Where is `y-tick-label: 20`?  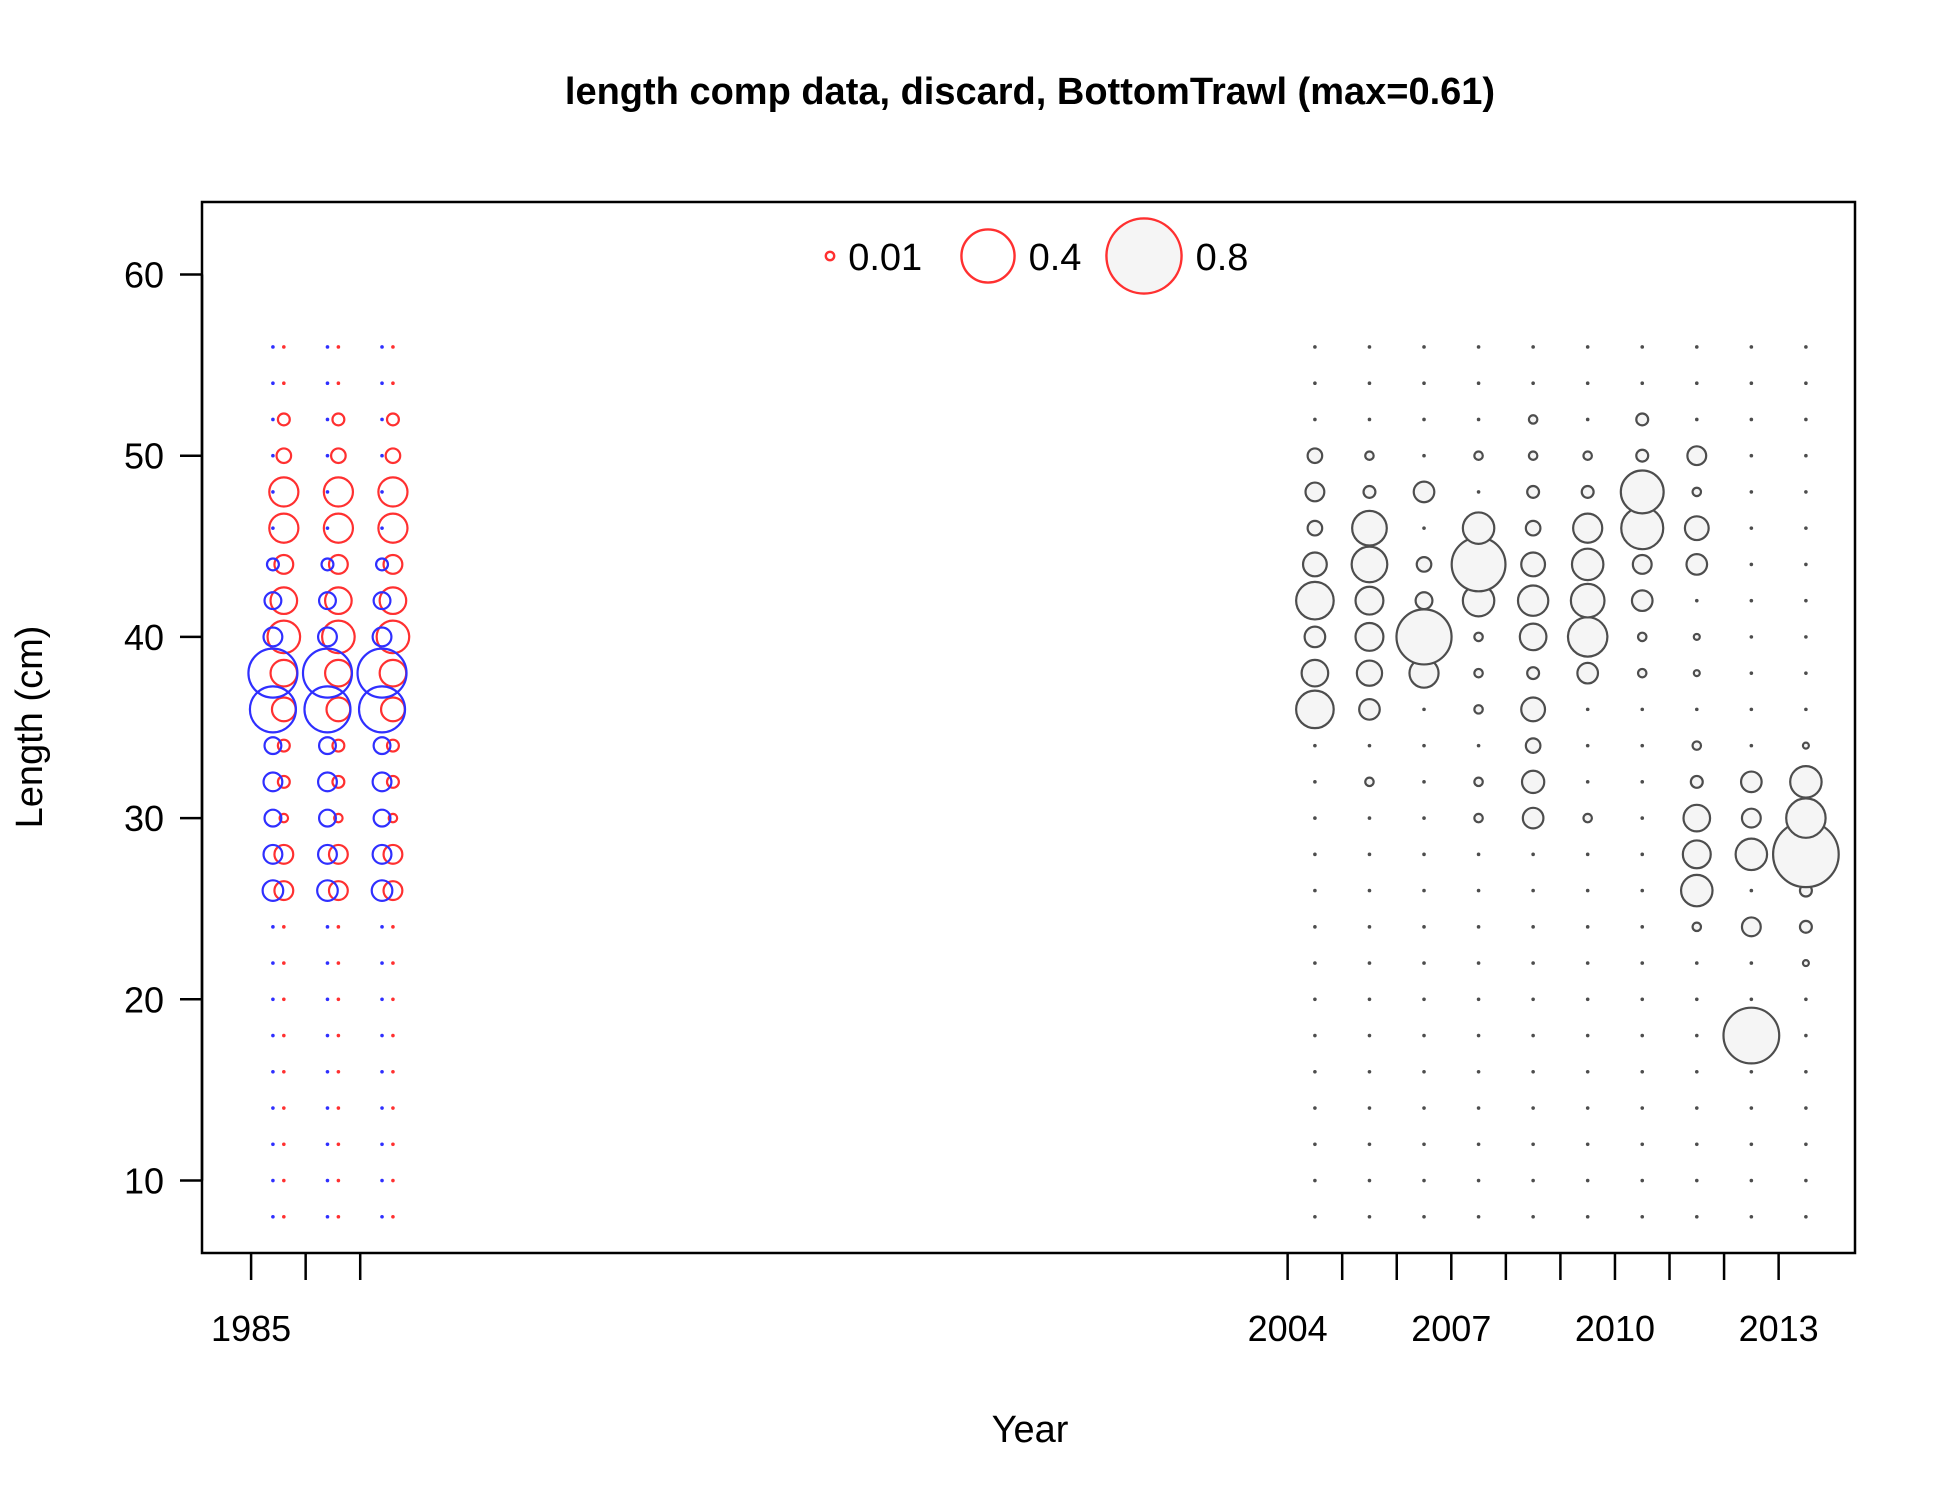 y-tick-label: 20 is located at coordinates (144, 999).